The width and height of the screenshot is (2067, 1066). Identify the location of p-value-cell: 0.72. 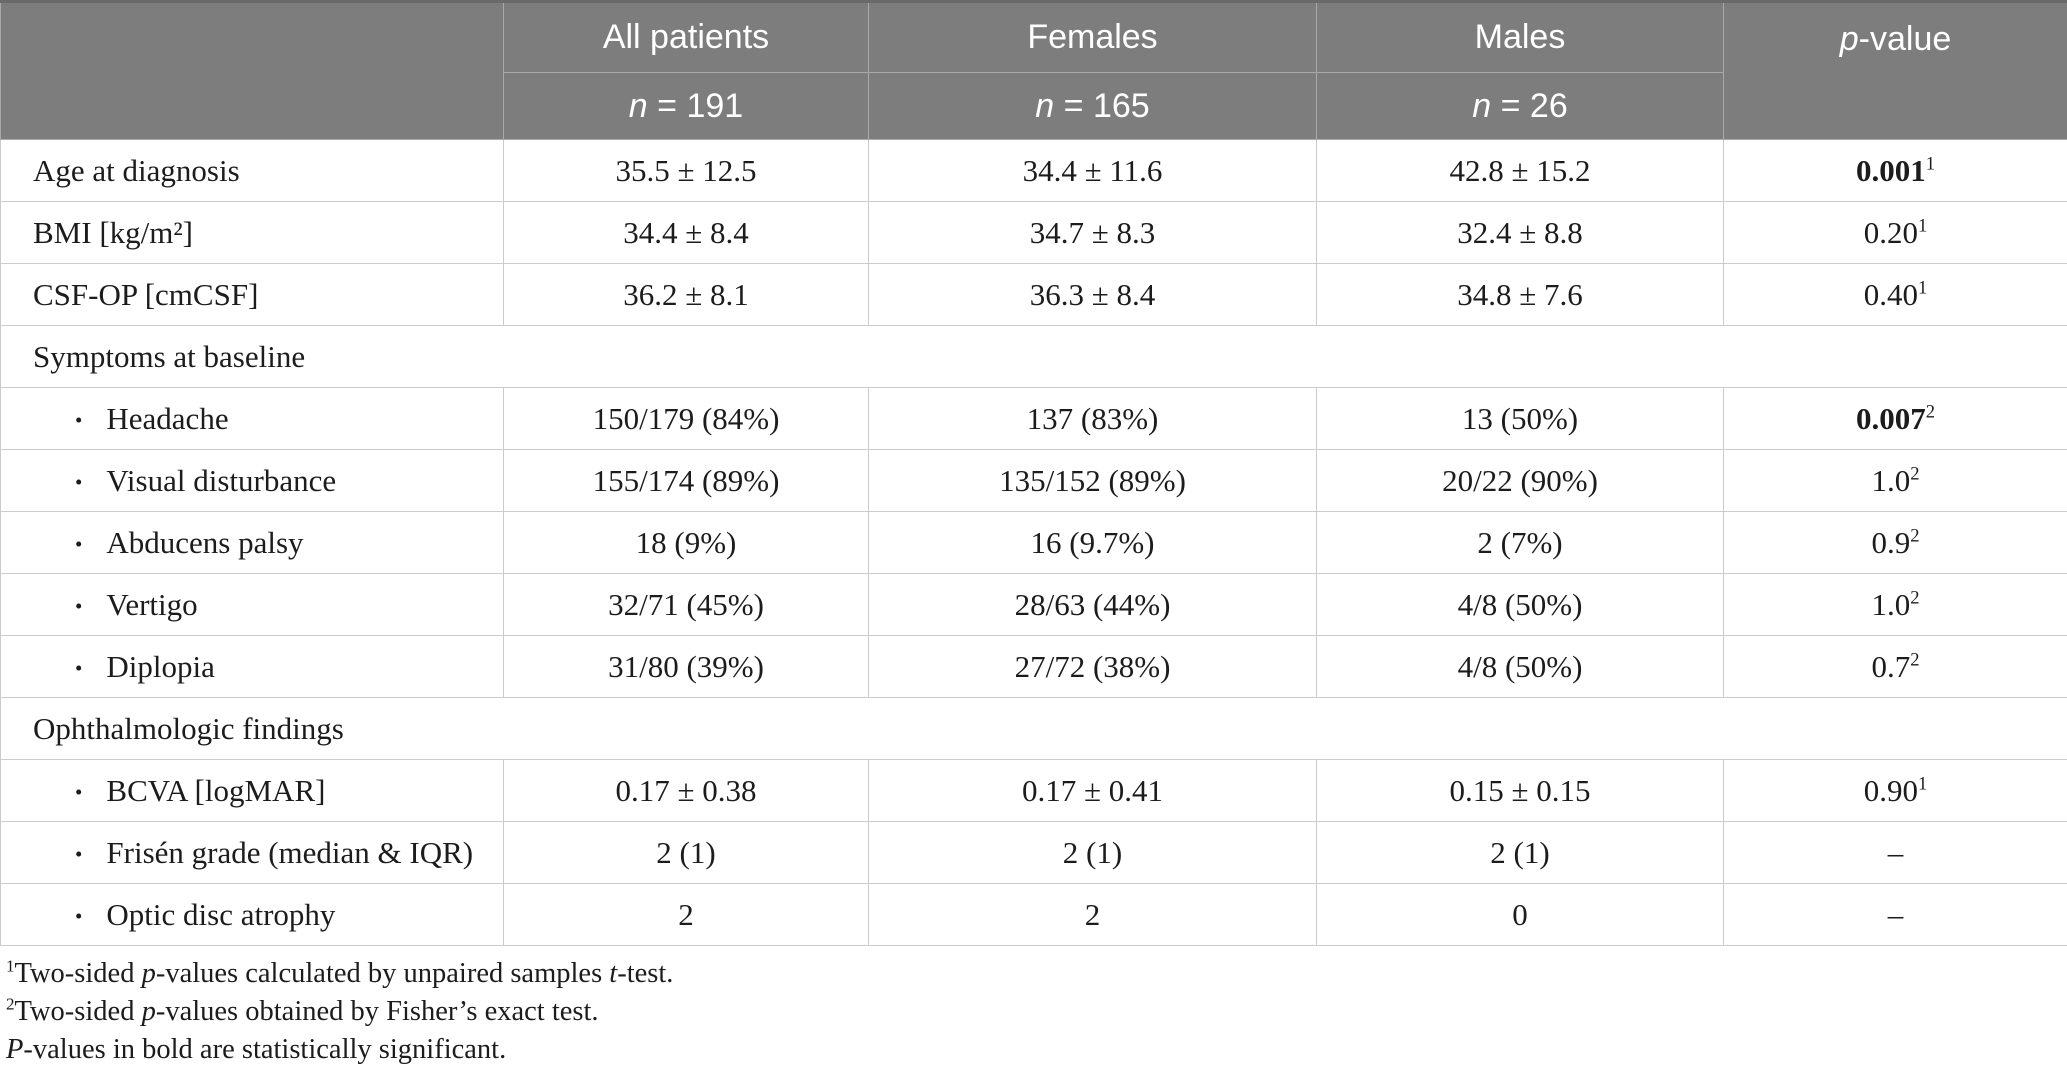
(1895, 666).